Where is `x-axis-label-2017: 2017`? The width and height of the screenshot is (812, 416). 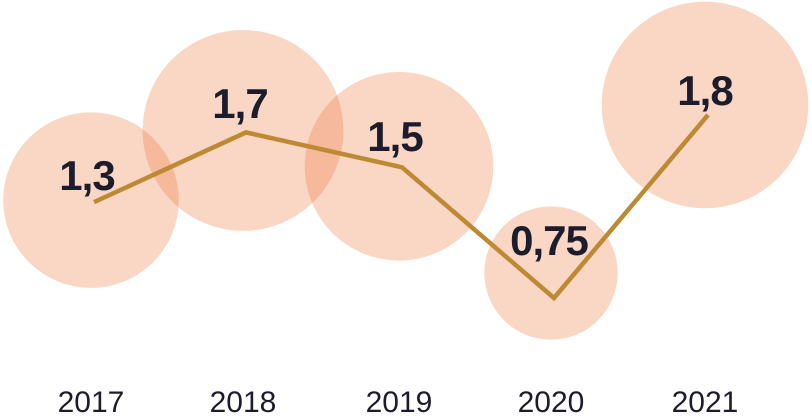 x-axis-label-2017: 2017 is located at coordinates (91, 401).